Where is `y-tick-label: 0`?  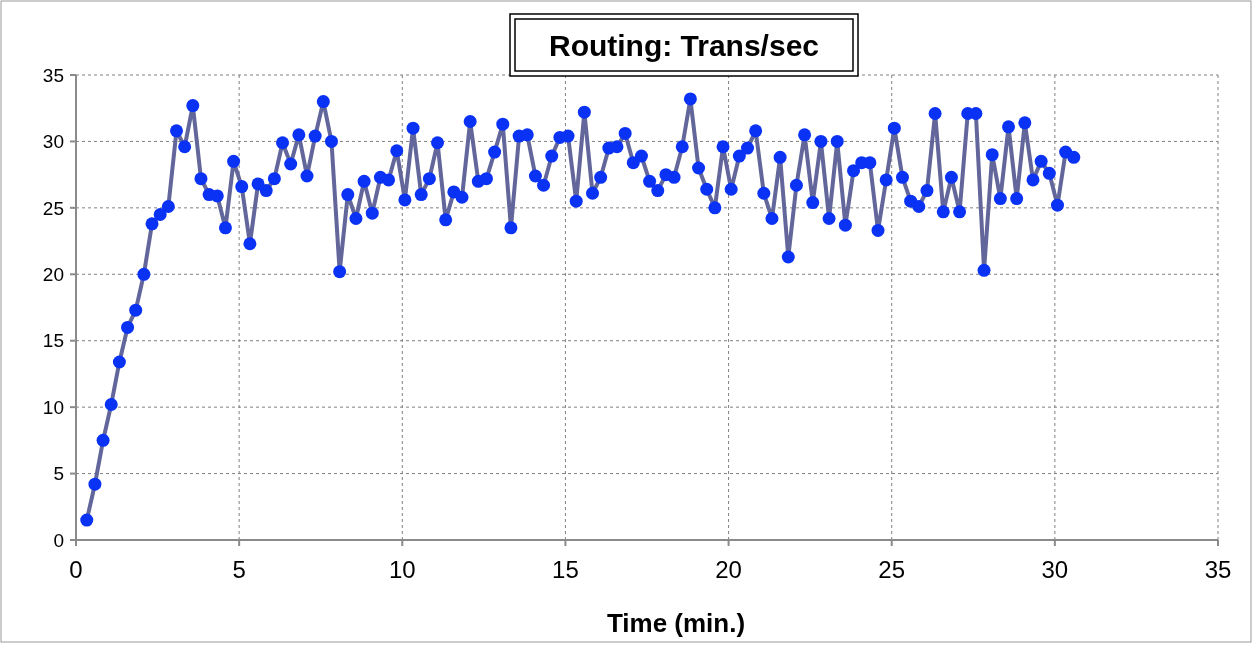 y-tick-label: 0 is located at coordinates (58, 540).